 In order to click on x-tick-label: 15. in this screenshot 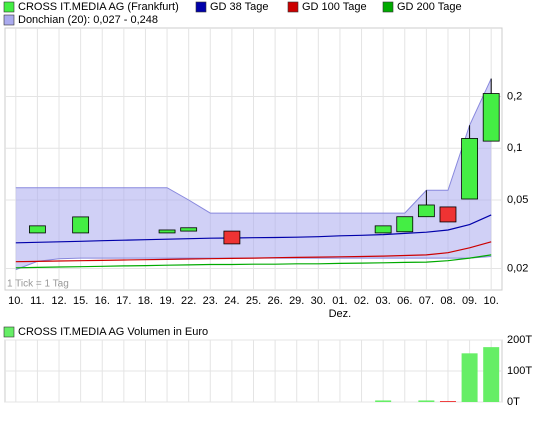, I will do `click(80, 301)`.